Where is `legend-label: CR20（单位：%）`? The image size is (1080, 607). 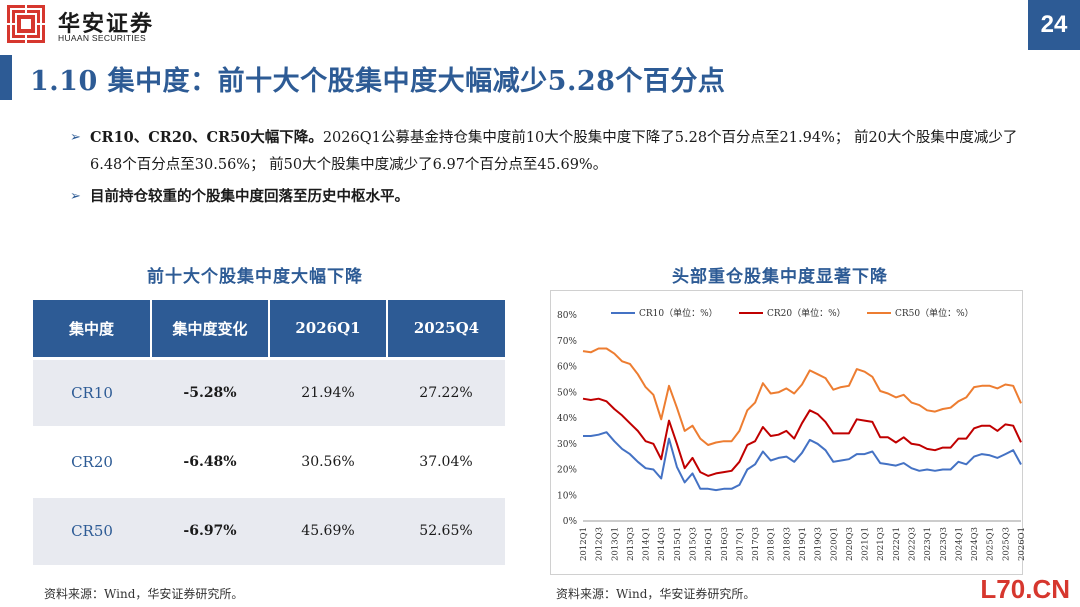
legend-label: CR20（单位：%） is located at coordinates (806, 313).